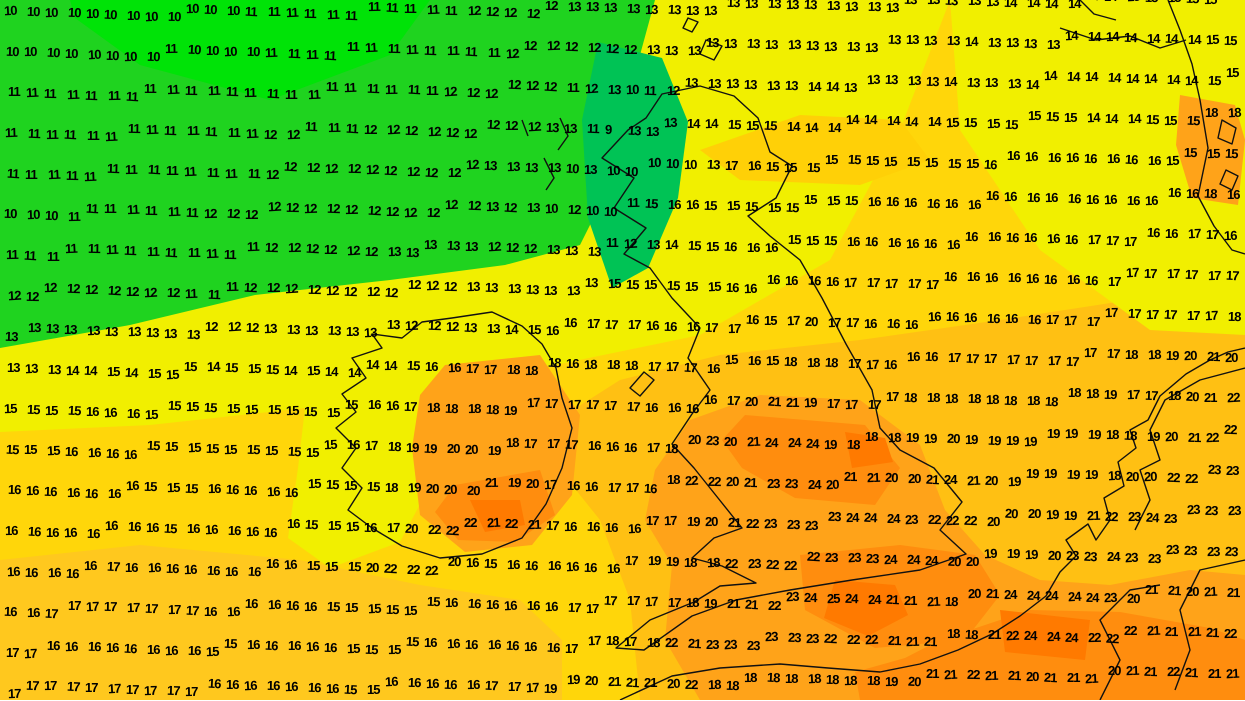 The width and height of the screenshot is (1245, 701). I want to click on temp-value: 24, so click(1052, 596).